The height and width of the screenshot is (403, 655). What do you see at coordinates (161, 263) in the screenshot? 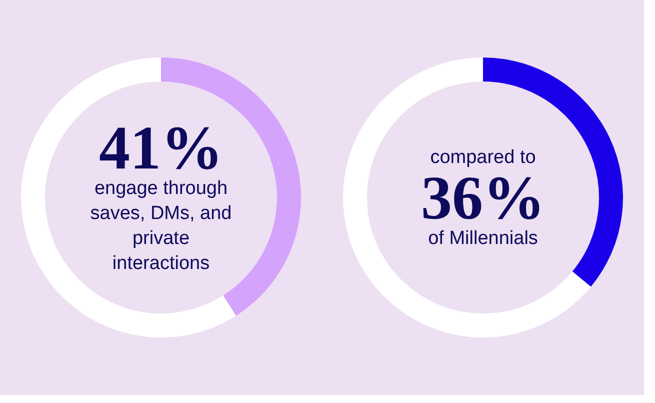
I see `text: interactions` at bounding box center [161, 263].